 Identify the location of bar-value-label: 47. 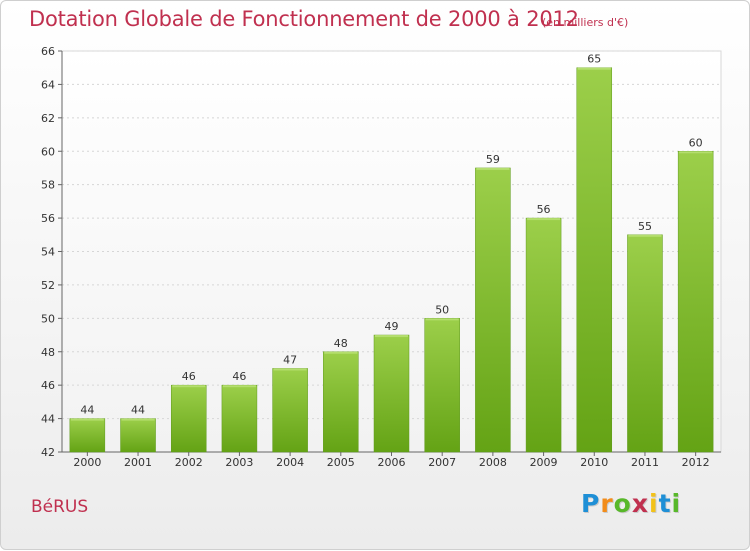
(290, 359).